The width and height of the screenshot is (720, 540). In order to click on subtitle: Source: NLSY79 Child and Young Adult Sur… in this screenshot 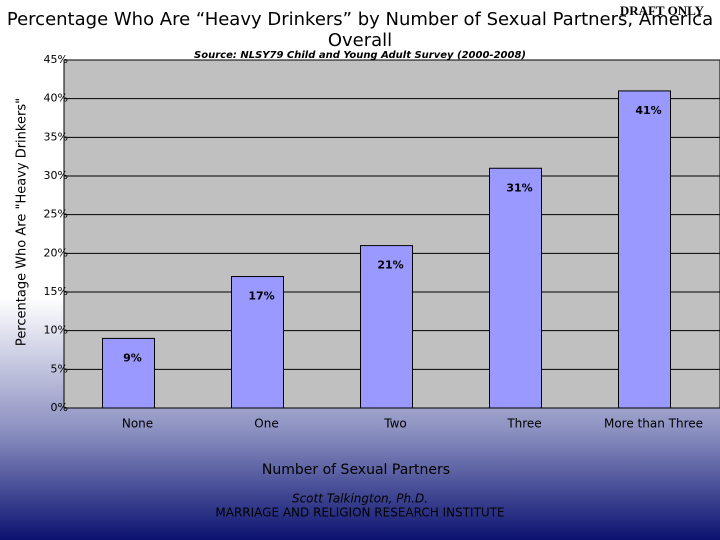, I will do `click(360, 55)`.